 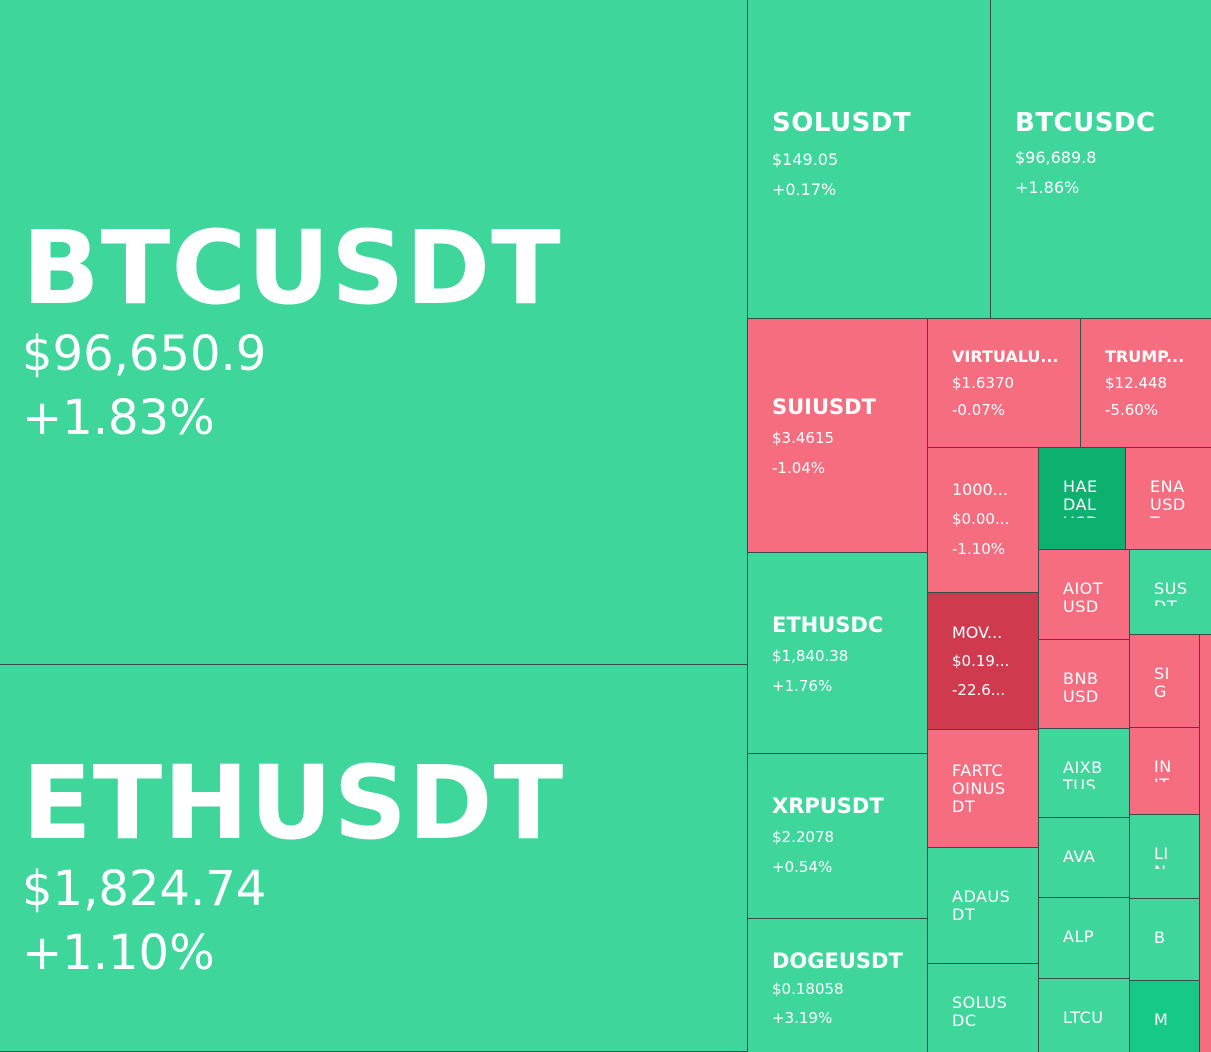 I want to click on tile-price: $12.448, so click(x=1136, y=383).